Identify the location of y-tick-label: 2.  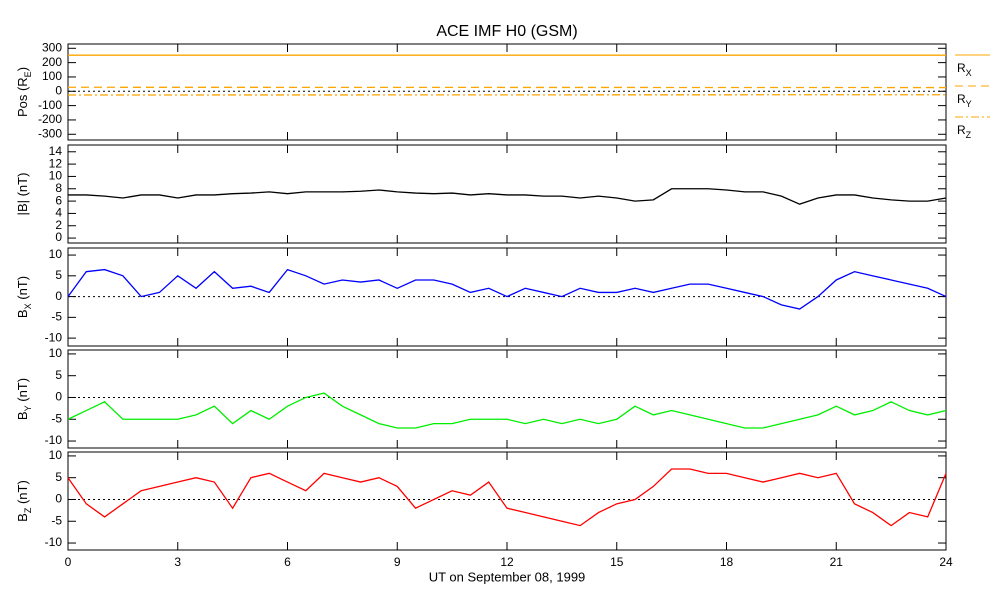
(58, 225).